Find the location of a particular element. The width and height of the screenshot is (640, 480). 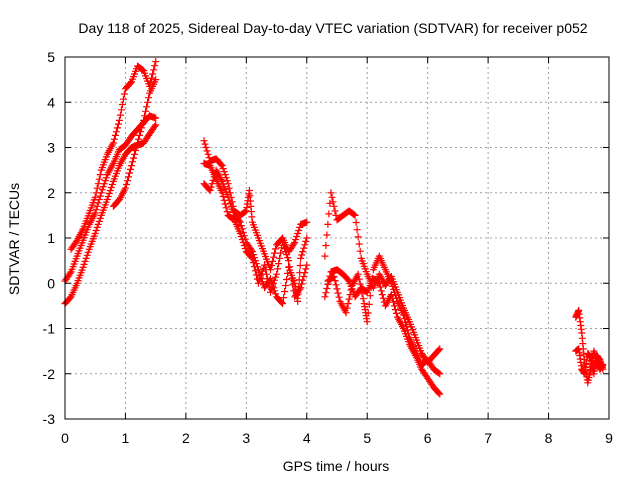

x-tick-label: 8 is located at coordinates (549, 438).